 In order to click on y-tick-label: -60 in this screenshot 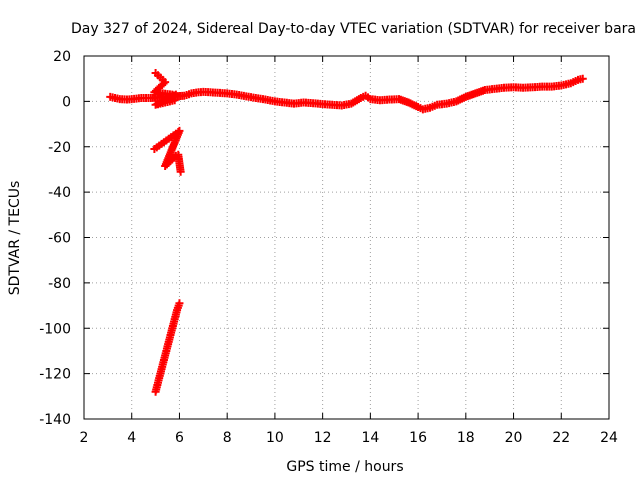, I will do `click(59, 239)`.